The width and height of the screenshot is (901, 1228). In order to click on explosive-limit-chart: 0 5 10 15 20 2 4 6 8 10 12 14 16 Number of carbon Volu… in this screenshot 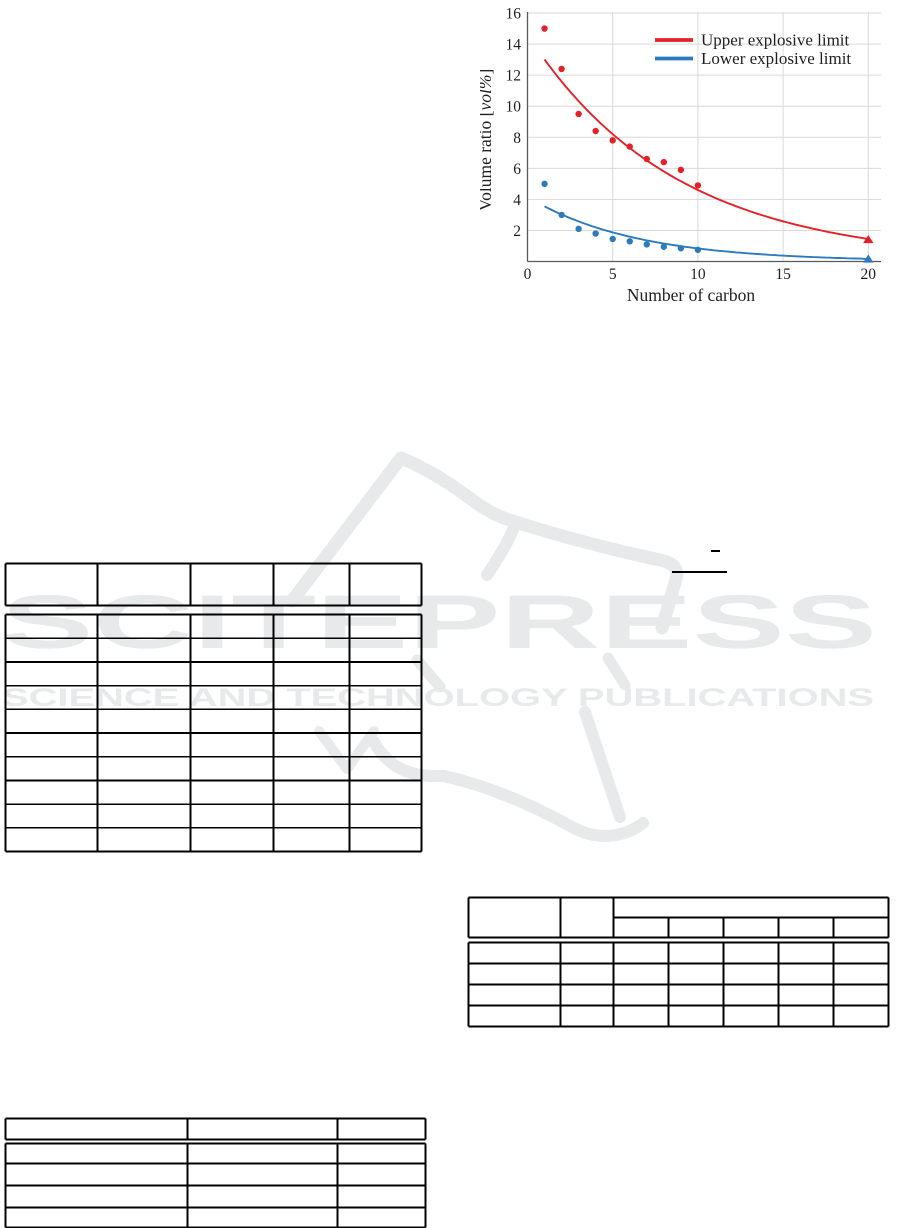, I will do `click(688, 156)`.